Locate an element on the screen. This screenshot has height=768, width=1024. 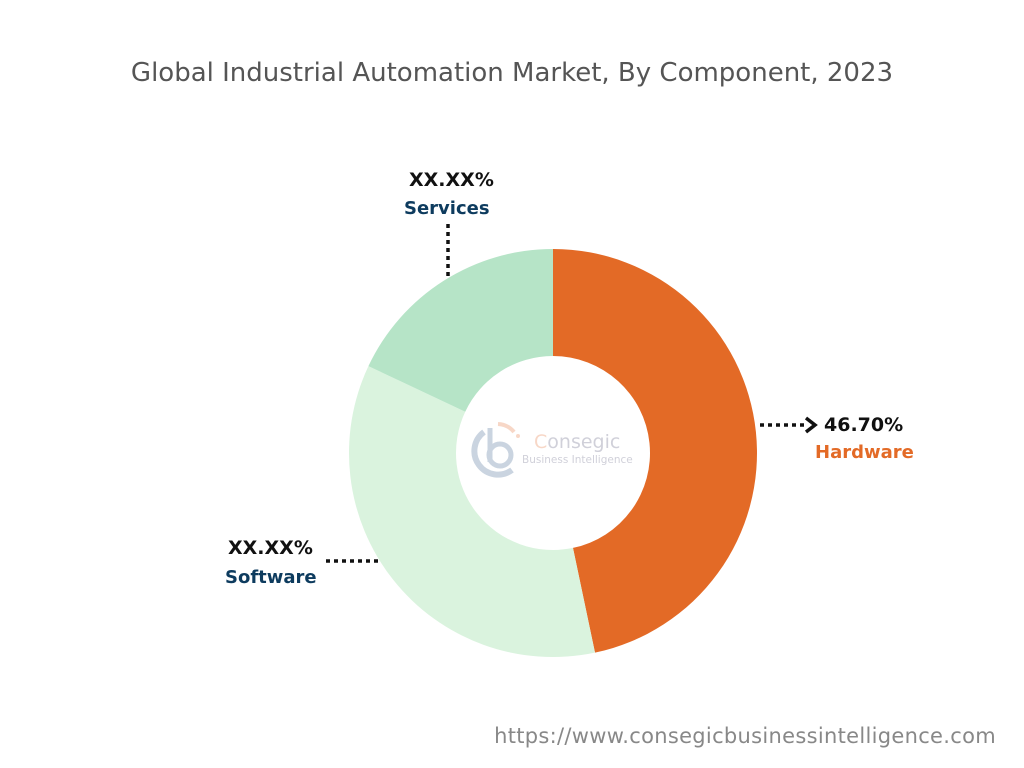
watermark-logo: Consegic Business Intelligence is located at coordinates (552, 450).